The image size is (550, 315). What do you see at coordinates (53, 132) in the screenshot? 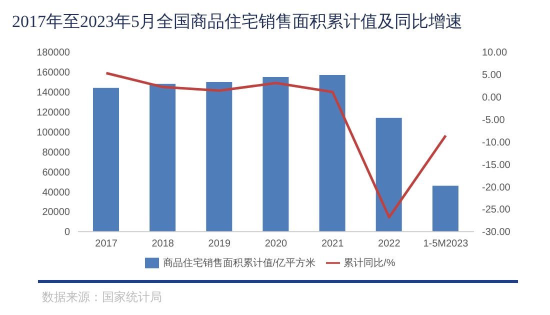
I see `y-tick-label: 100000` at bounding box center [53, 132].